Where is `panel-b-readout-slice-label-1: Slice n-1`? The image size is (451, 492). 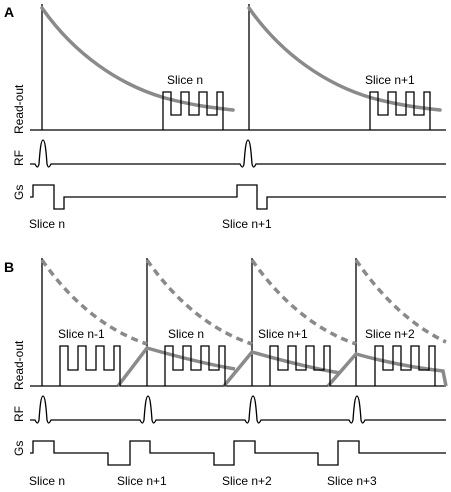
panel-b-readout-slice-label-1: Slice n-1 is located at coordinates (81, 334).